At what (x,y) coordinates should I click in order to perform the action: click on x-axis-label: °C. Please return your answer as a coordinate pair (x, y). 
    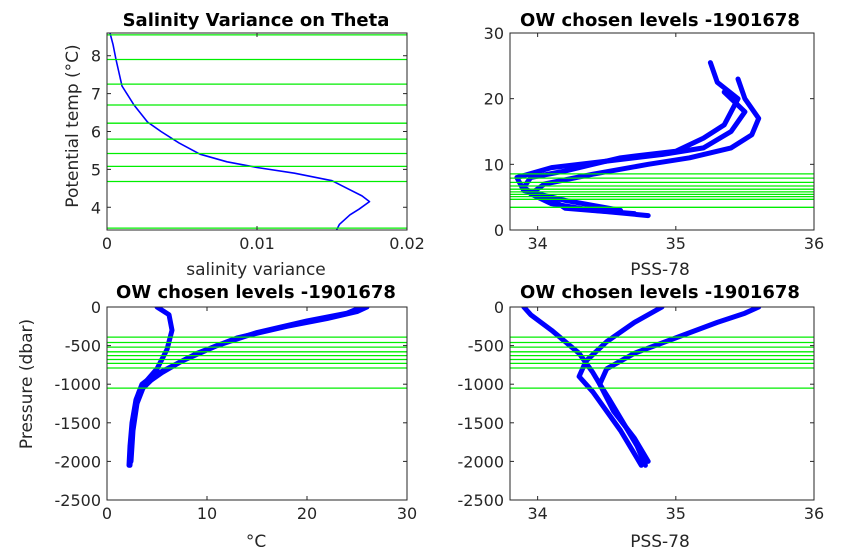
    Looking at the image, I should click on (256, 542).